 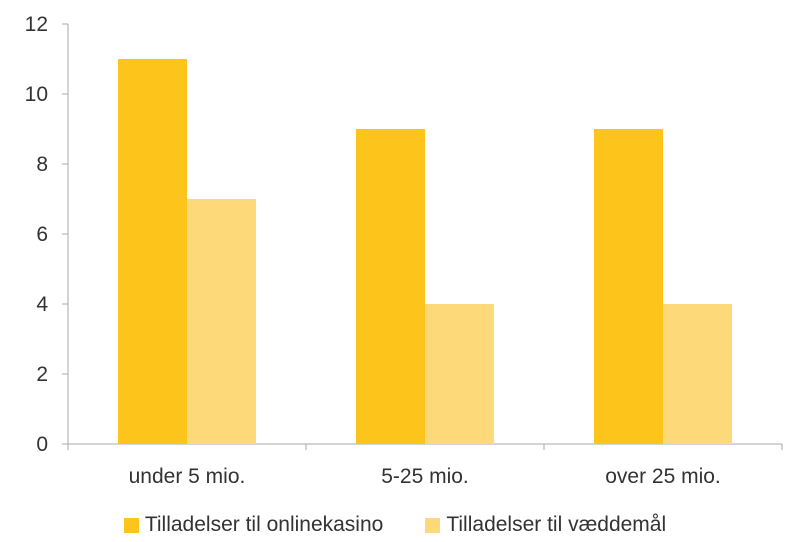 What do you see at coordinates (42, 374) in the screenshot?
I see `y-tick-label: 2` at bounding box center [42, 374].